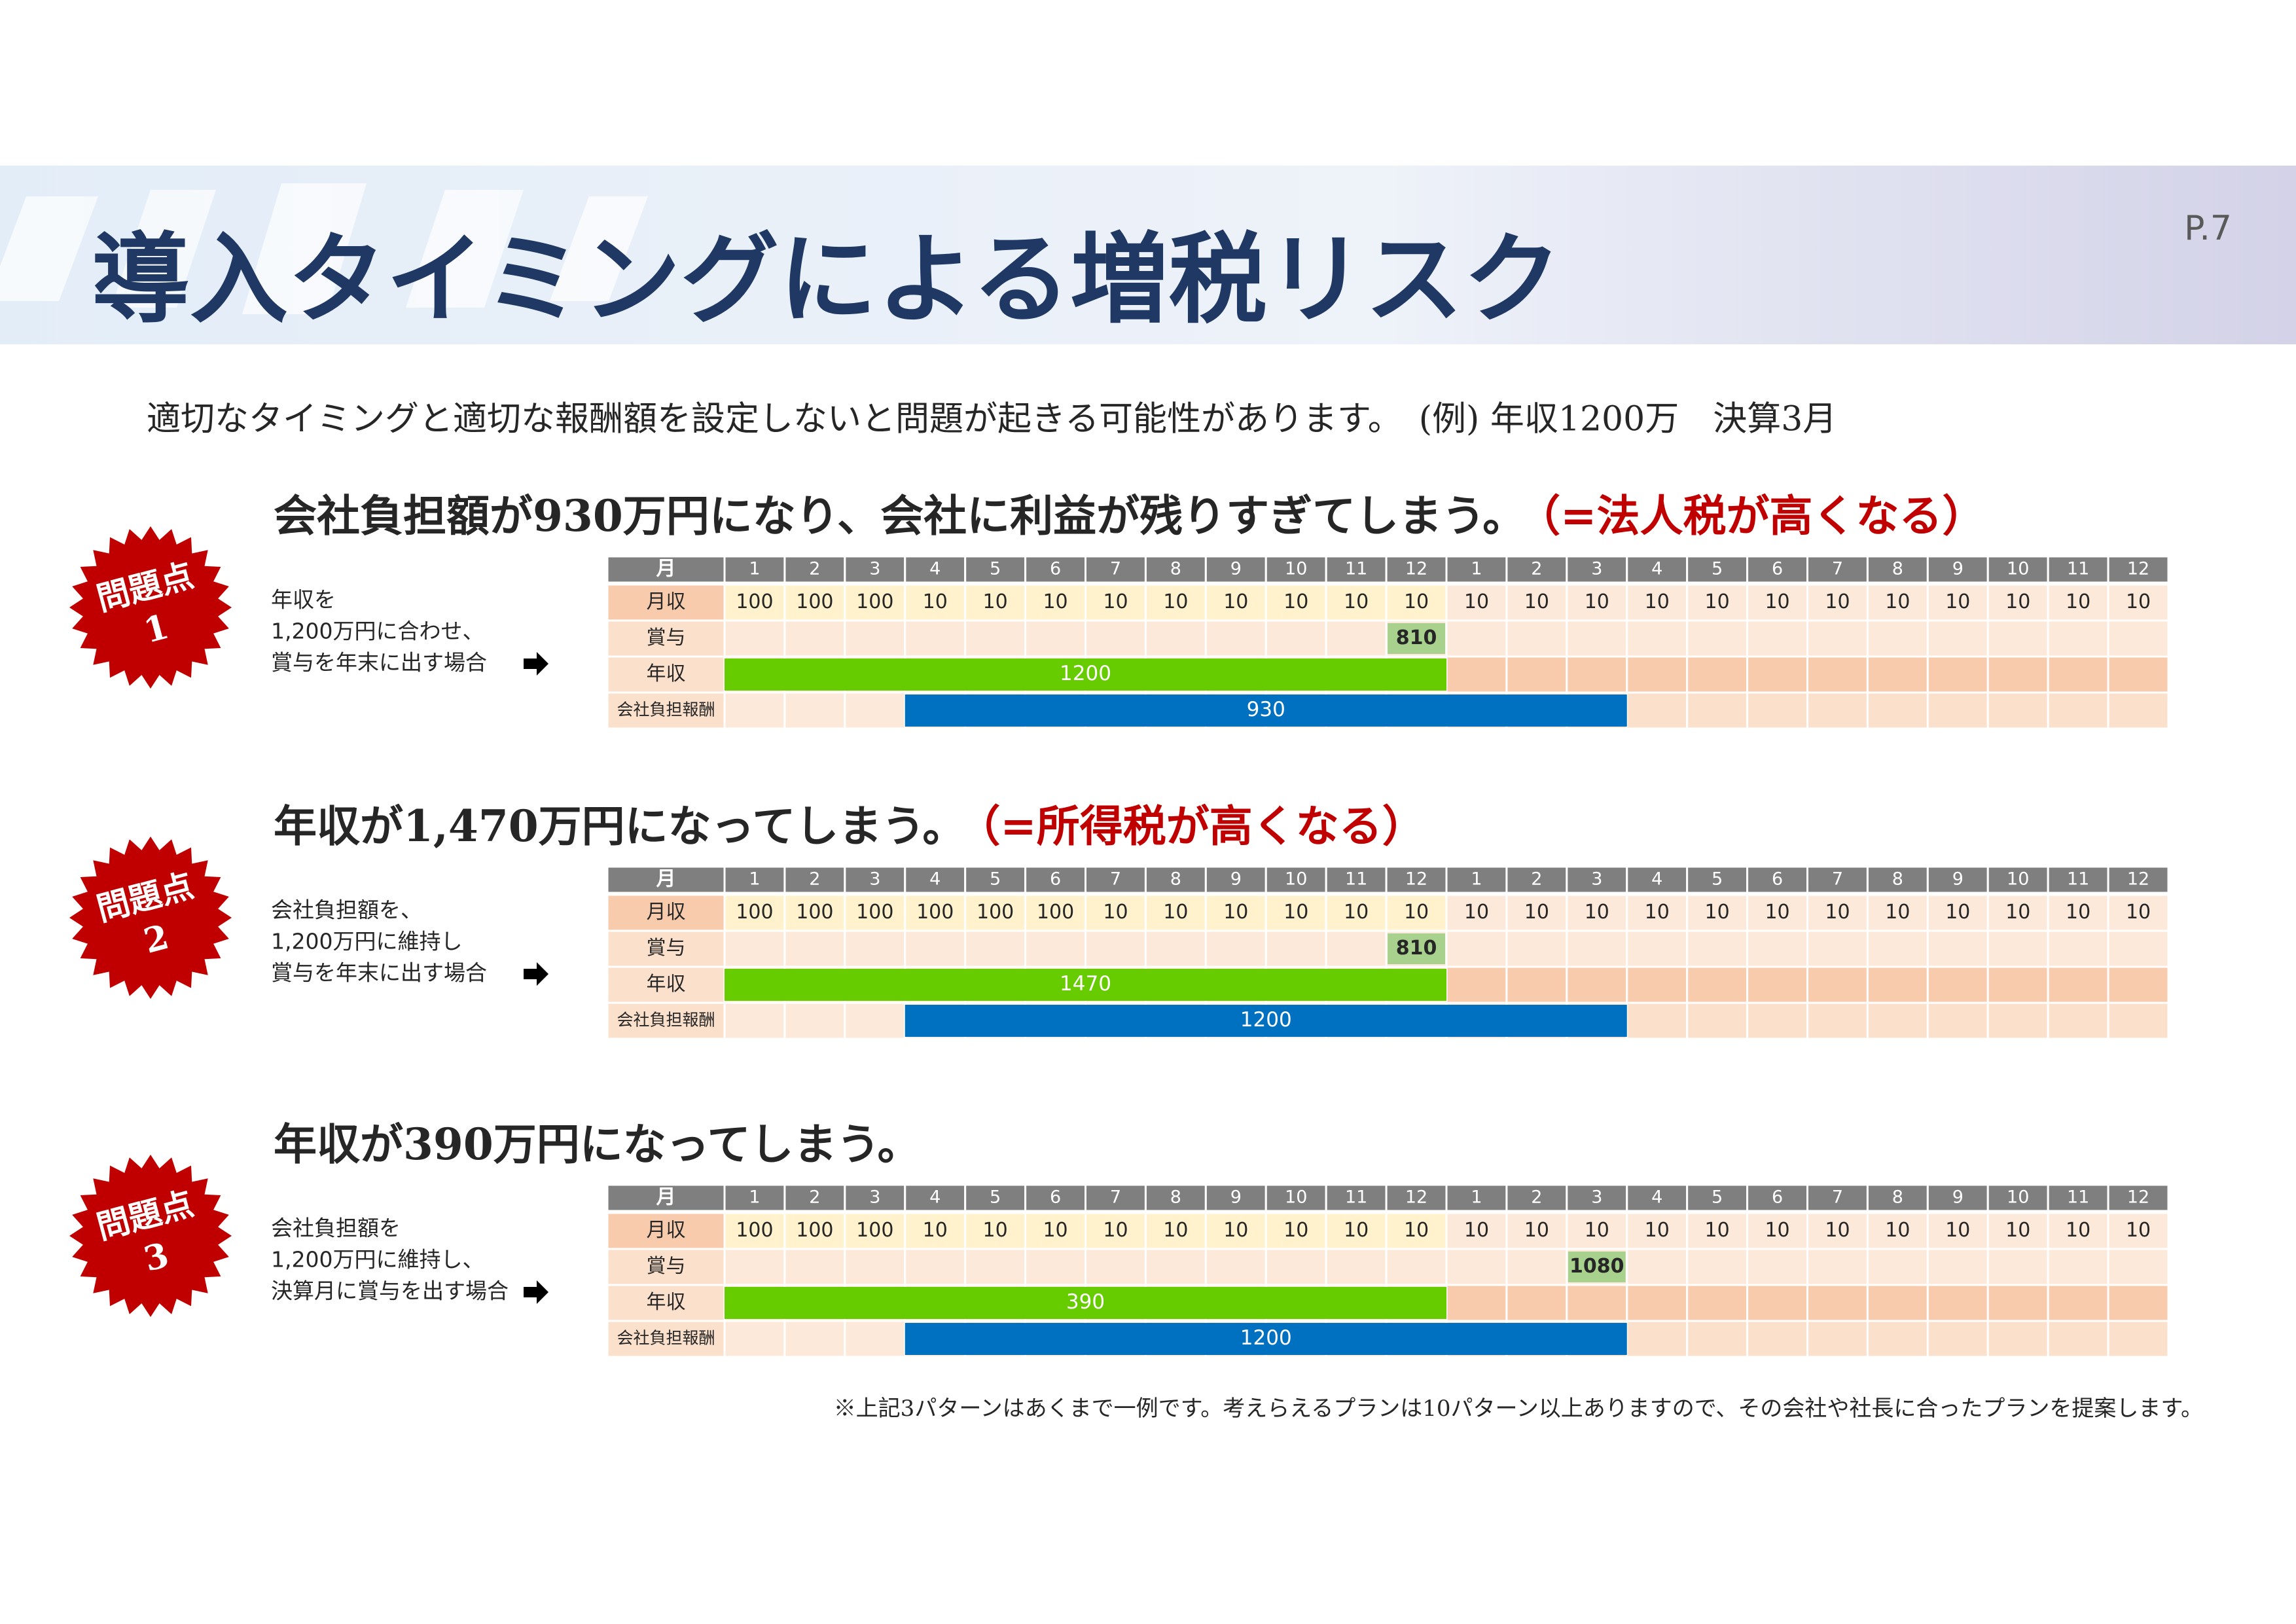  What do you see at coordinates (1085, 673) in the screenshot?
I see `income-value: 1200` at bounding box center [1085, 673].